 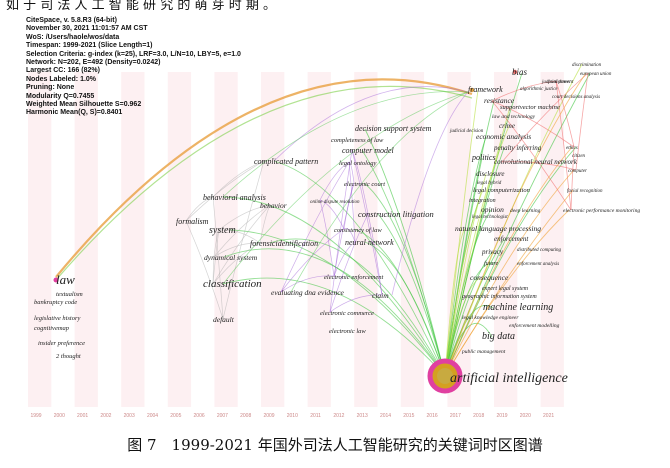 What do you see at coordinates (364, 184) in the screenshot?
I see `keyword-label-electronic-court: electronic court` at bounding box center [364, 184].